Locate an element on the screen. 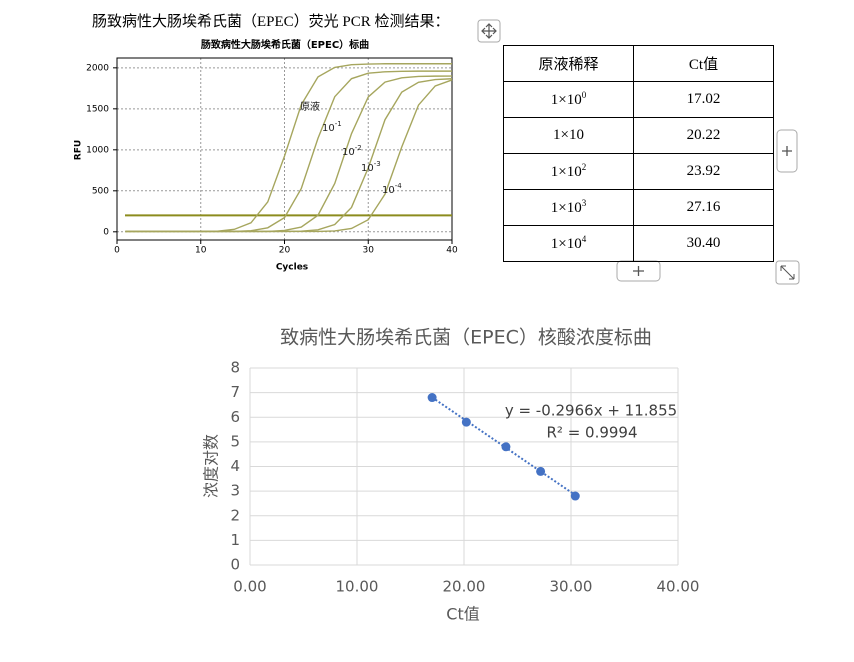 This screenshot has width=854, height=662. ct-cell: 27.16 is located at coordinates (703, 207).